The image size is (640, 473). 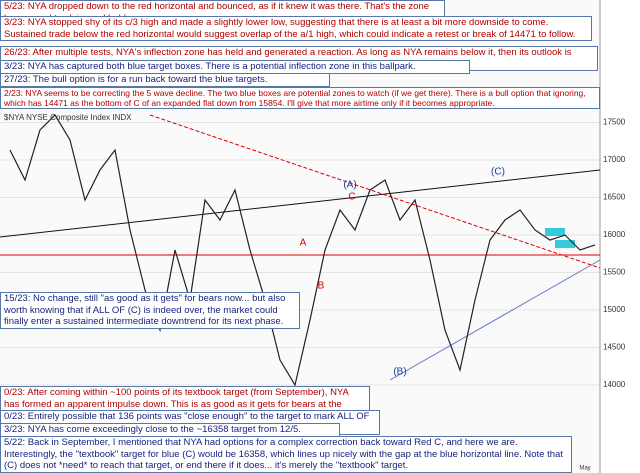 I want to click on wave-label: A, so click(x=303, y=243).